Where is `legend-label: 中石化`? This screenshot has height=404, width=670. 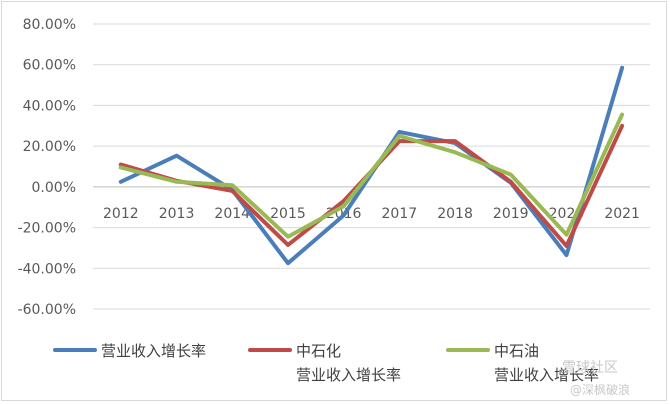 legend-label: 中石化 is located at coordinates (318, 351).